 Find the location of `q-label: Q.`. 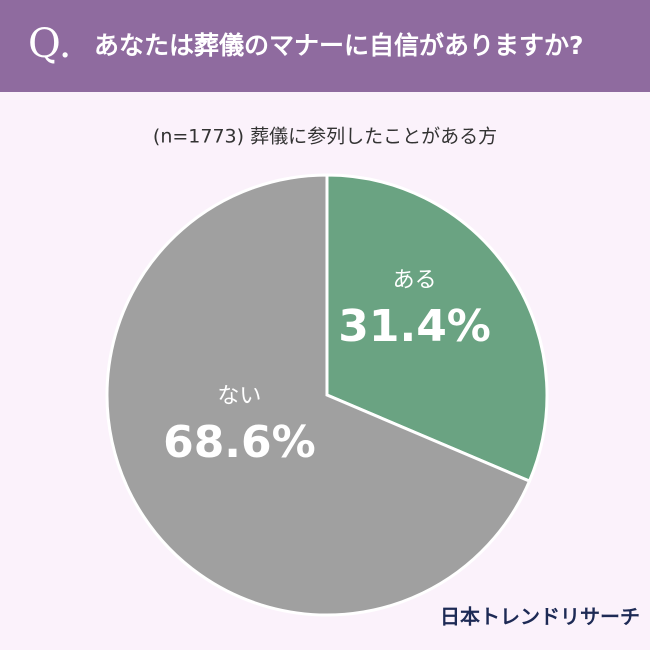

q-label: Q. is located at coordinates (50, 44).